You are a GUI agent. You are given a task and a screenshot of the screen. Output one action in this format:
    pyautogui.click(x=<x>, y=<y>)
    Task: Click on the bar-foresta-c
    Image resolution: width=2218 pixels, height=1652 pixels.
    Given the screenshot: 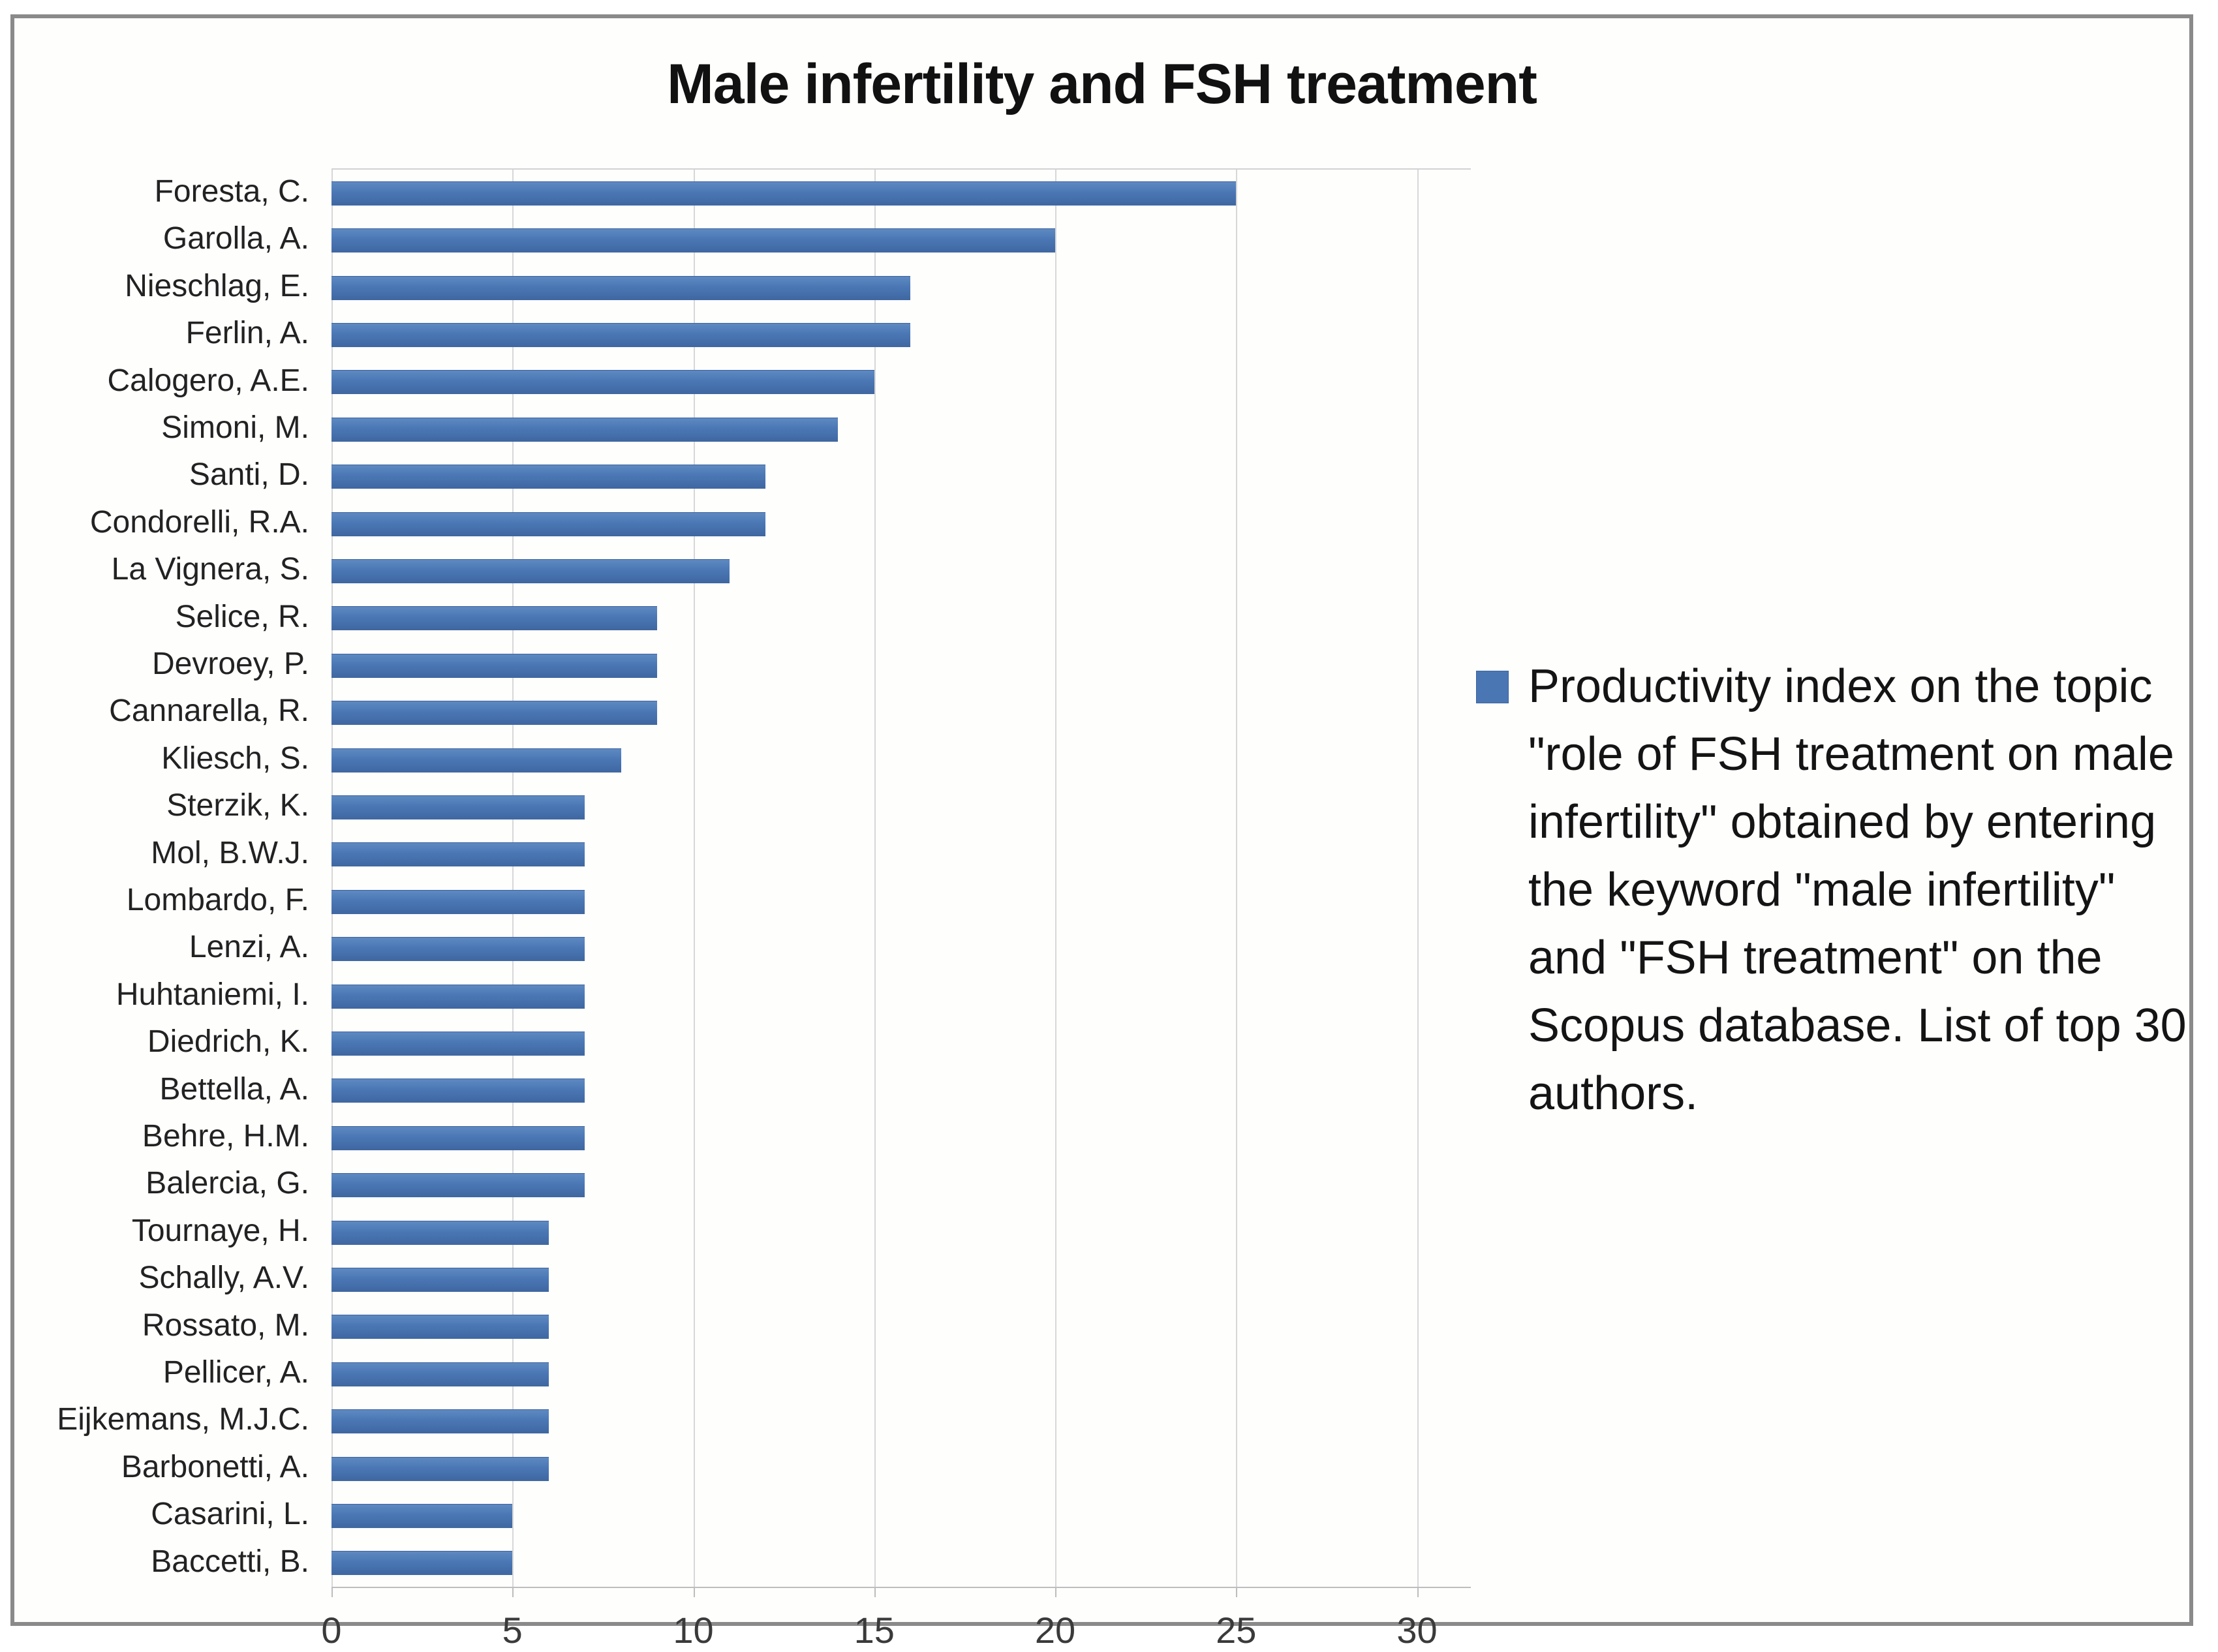 What is the action you would take?
    pyautogui.click(x=784, y=193)
    